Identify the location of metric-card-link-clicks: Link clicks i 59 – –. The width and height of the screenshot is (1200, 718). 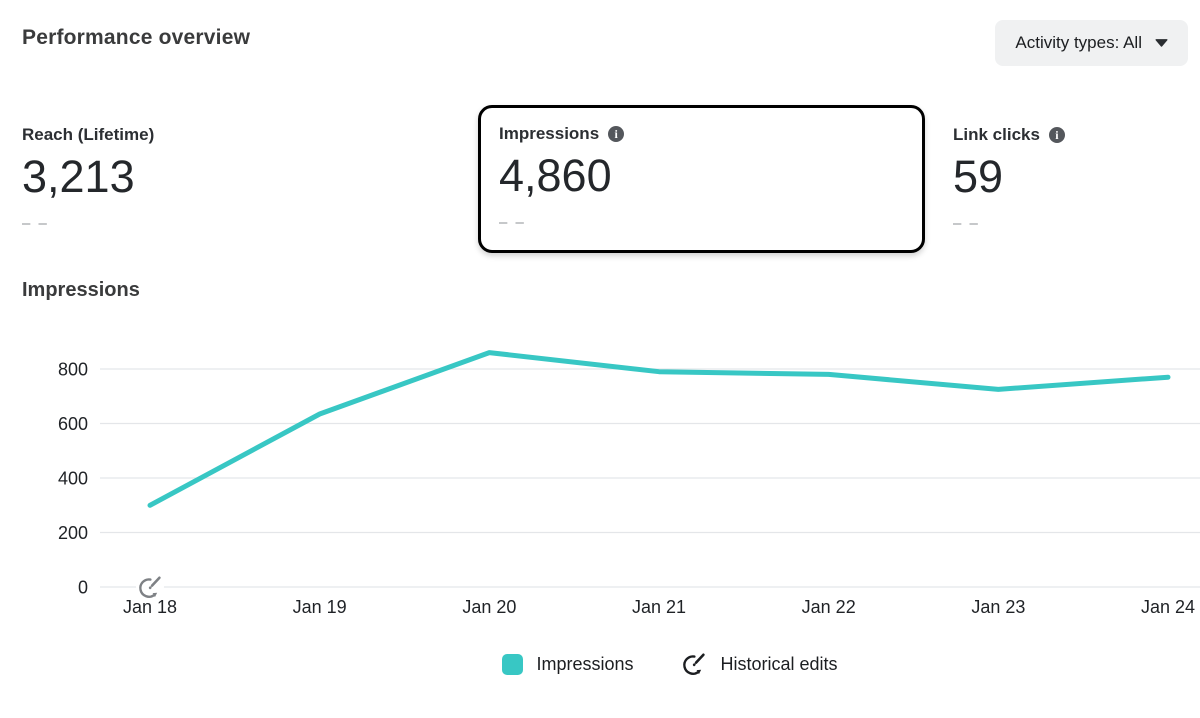
(1009, 168).